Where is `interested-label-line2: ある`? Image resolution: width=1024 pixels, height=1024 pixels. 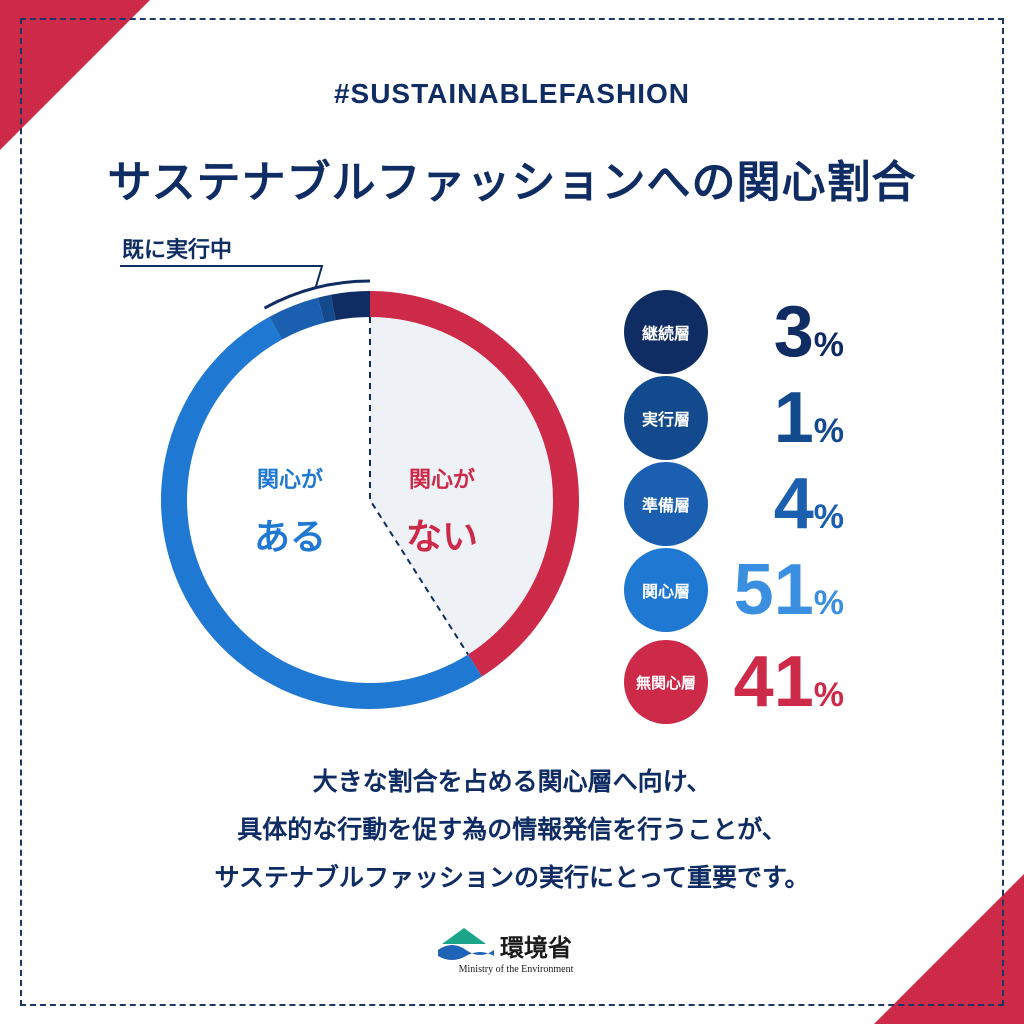 interested-label-line2: ある is located at coordinates (289, 537).